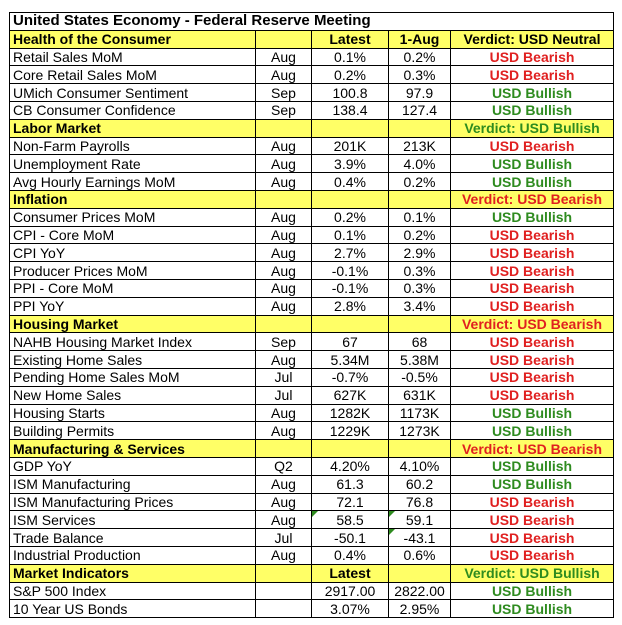 The width and height of the screenshot is (622, 625). What do you see at coordinates (132, 306) in the screenshot?
I see `indicator-name: PPI YoY` at bounding box center [132, 306].